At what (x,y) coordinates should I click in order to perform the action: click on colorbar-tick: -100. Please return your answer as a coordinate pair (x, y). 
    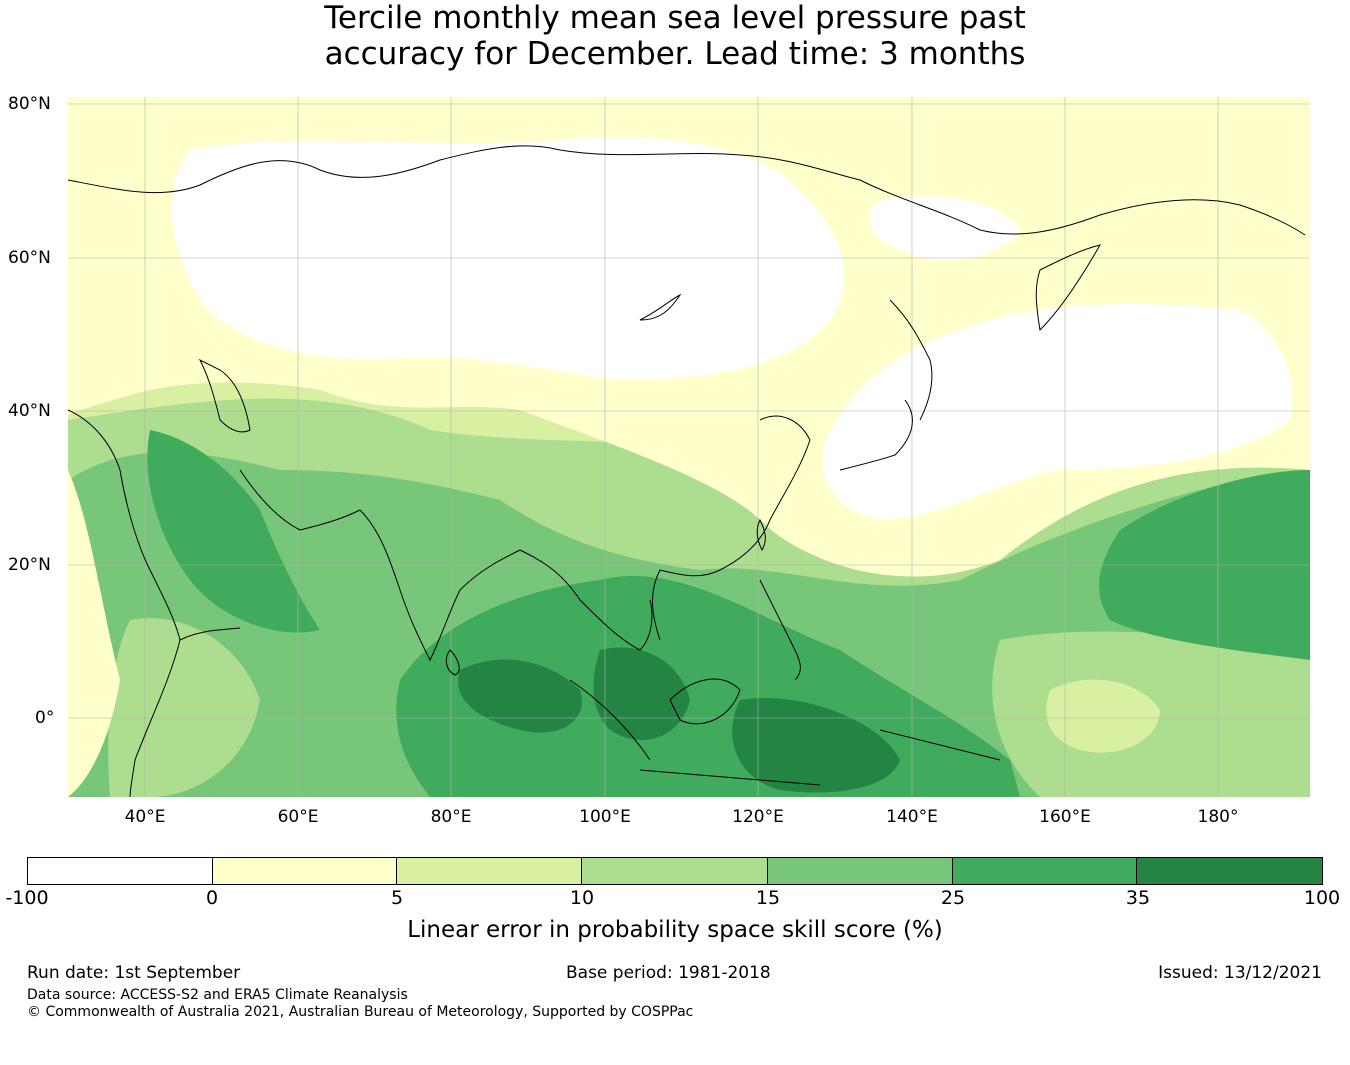
    Looking at the image, I should click on (27, 898).